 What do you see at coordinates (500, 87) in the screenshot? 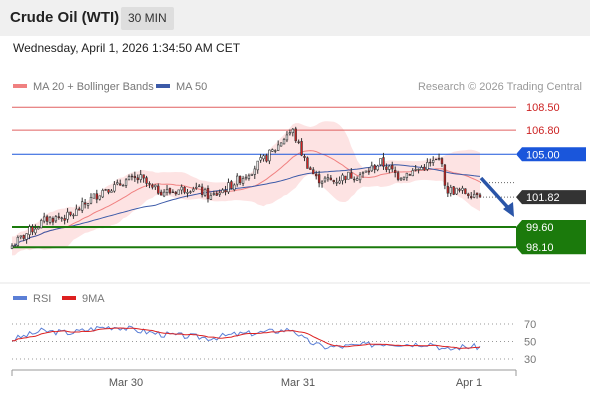
I see `credit-label: Research © 2026 Trading Central` at bounding box center [500, 87].